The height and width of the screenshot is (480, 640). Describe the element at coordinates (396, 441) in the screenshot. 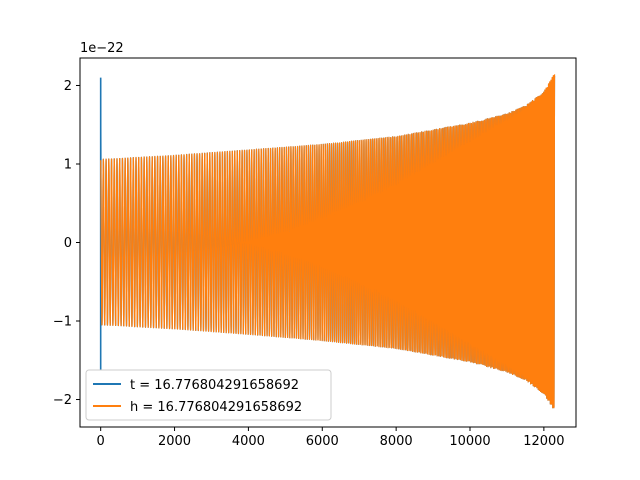

I see `x-tick-label: 8000` at that location.